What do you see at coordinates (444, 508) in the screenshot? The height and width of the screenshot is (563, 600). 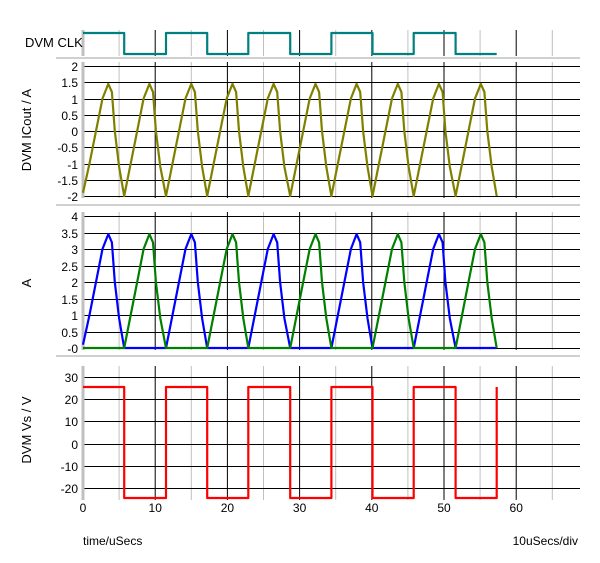 I see `x-tick-label: 50` at bounding box center [444, 508].